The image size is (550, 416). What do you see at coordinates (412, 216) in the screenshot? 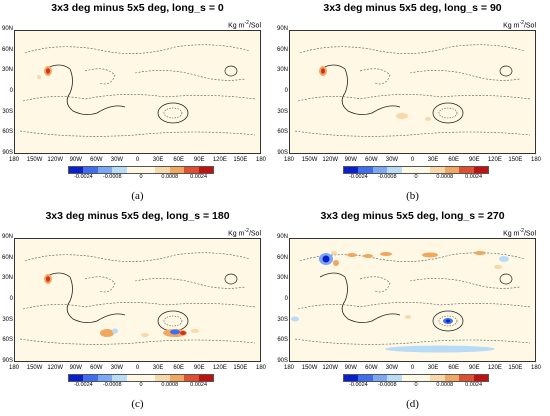
I see `panel-title: 3x3 deg minus 5x5 deg, long_s = 270` at bounding box center [412, 216].